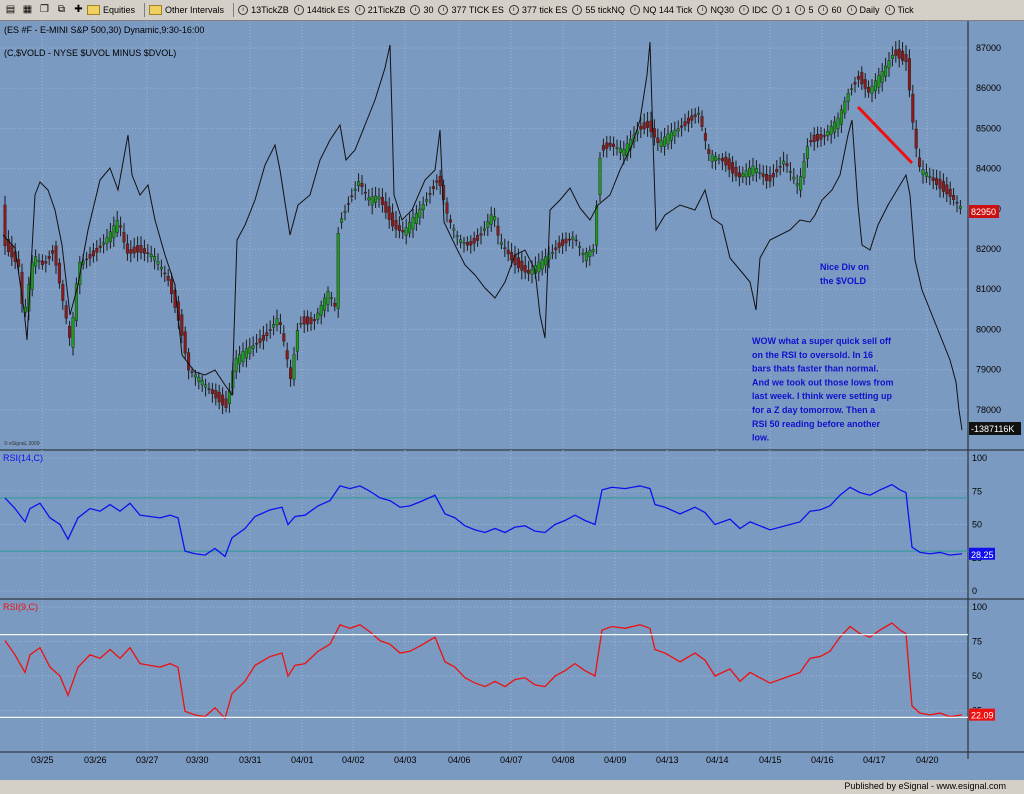 The width and height of the screenshot is (1024, 794). I want to click on new-chart-icon: ▤, so click(10, 9).